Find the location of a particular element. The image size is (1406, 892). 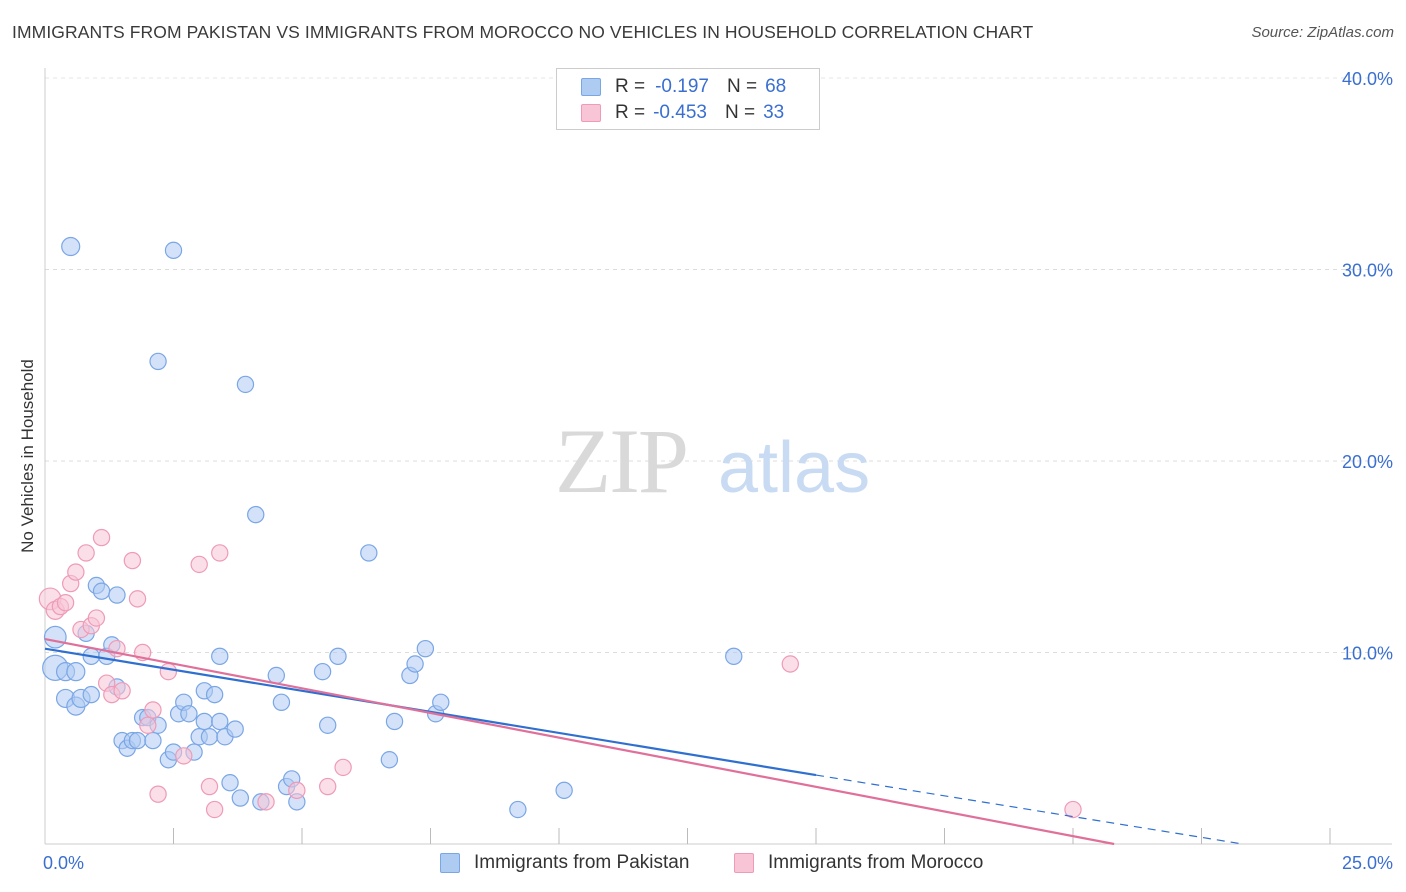

x-tick-label-max: 25.0% is located at coordinates (1367, 863).